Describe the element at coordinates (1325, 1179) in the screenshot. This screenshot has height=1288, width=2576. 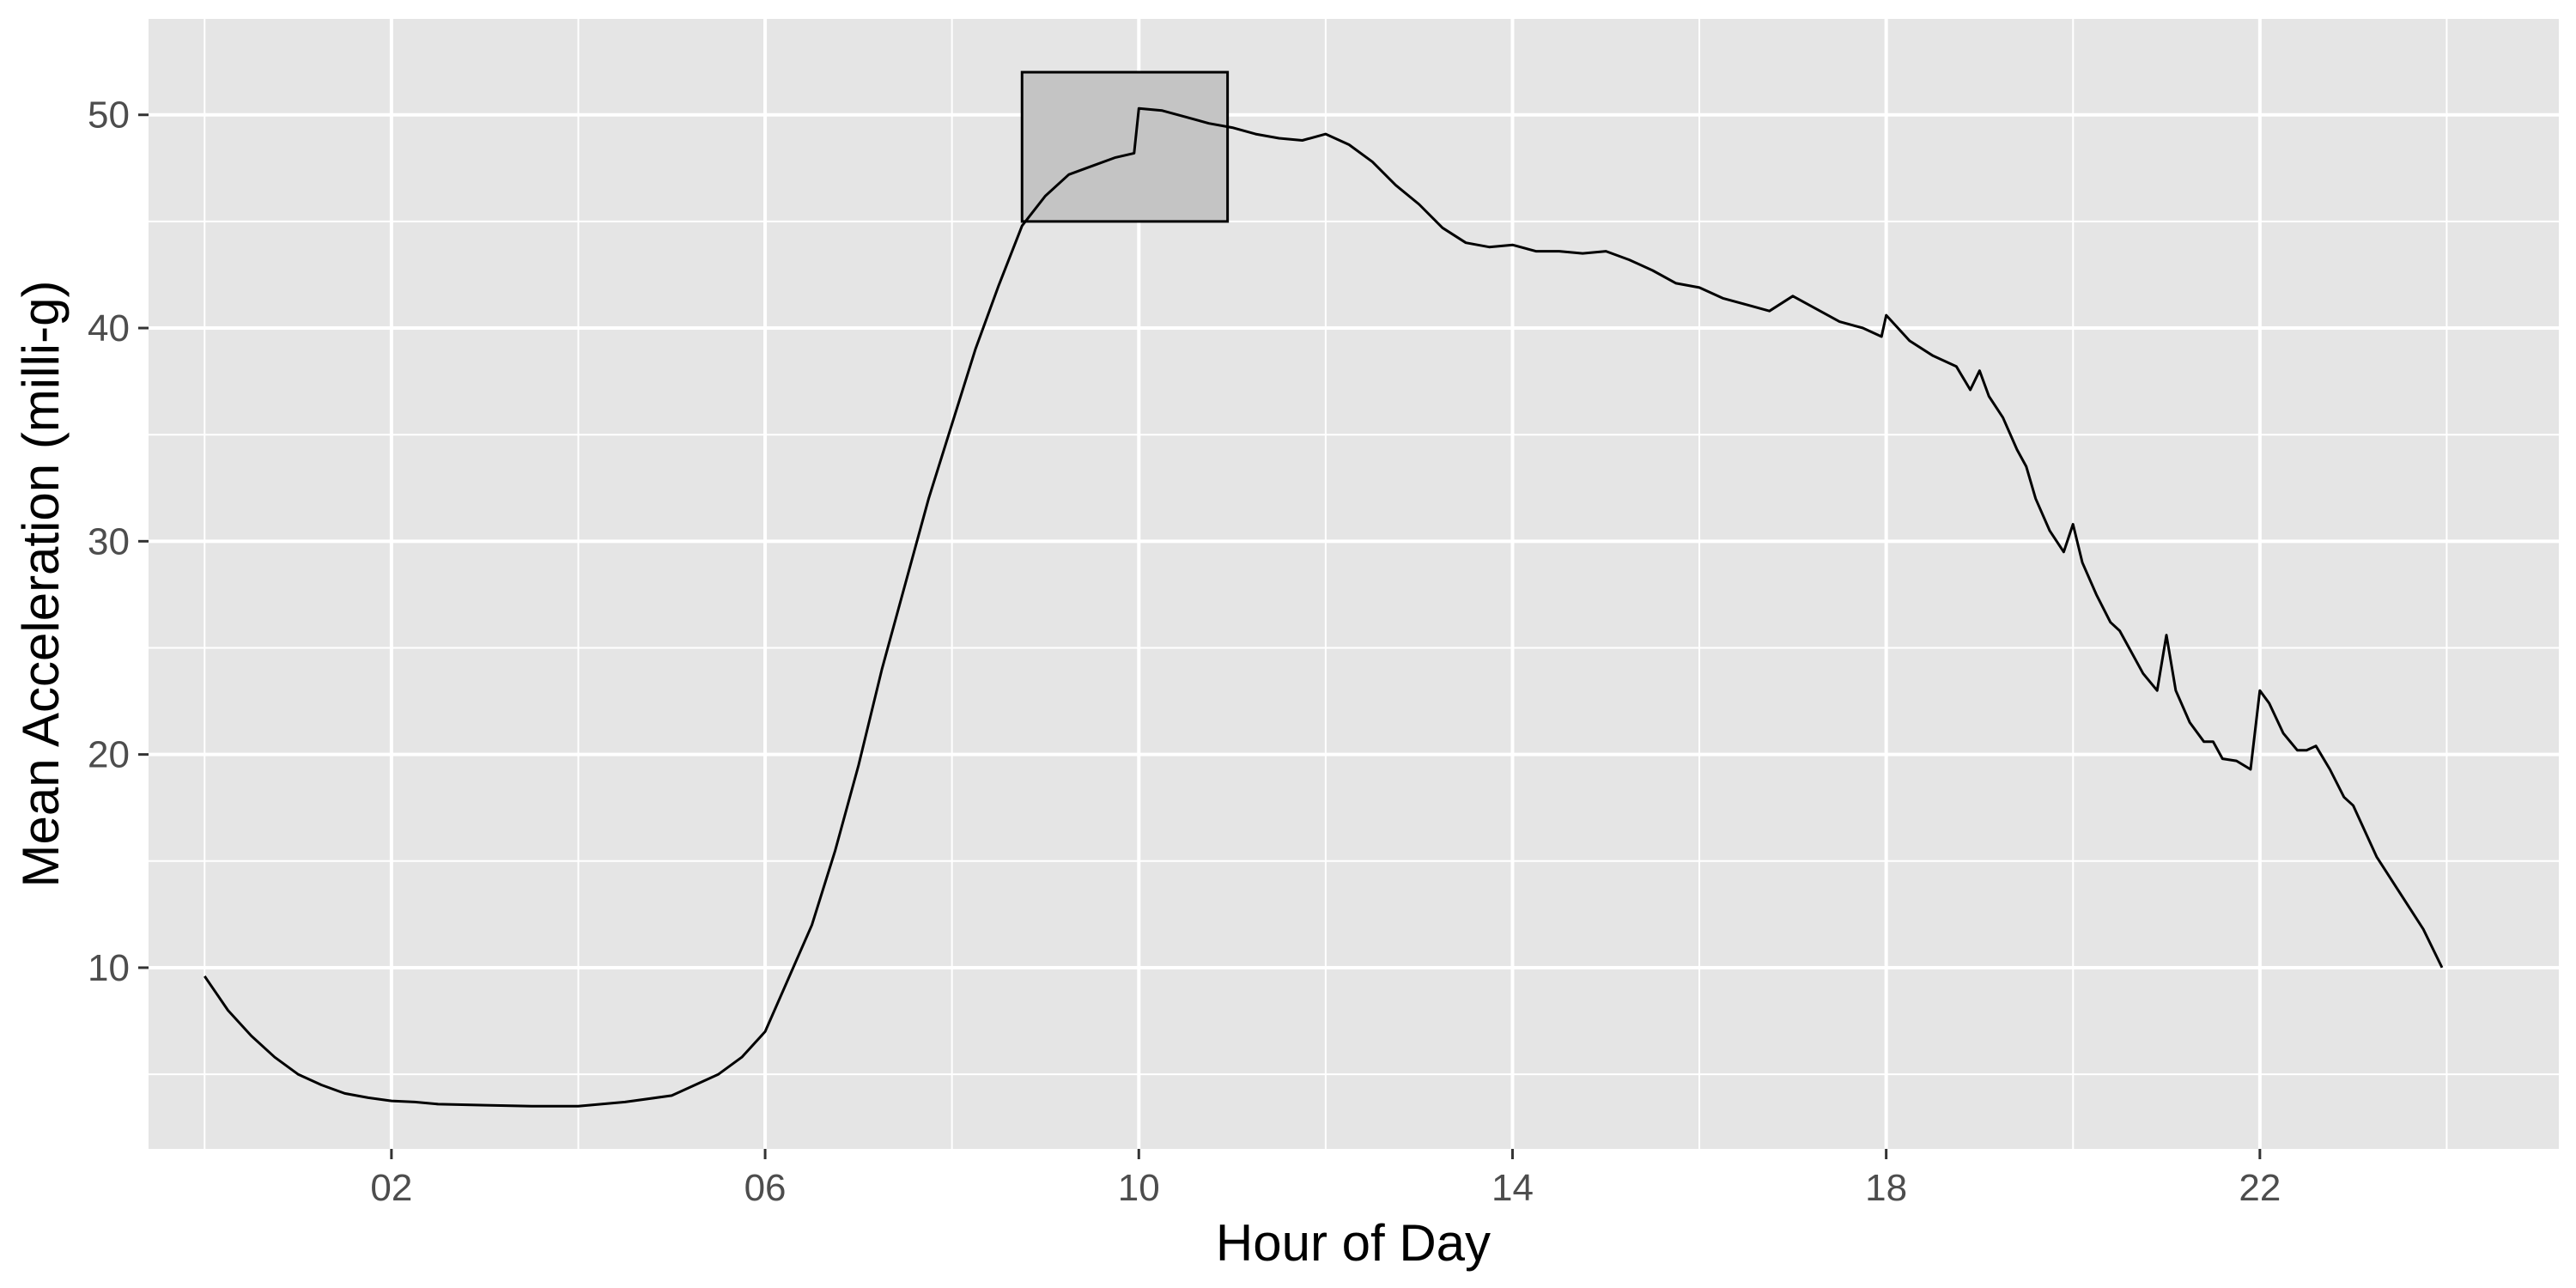
I see `x-axis: 02 06 10 14 18 22` at that location.